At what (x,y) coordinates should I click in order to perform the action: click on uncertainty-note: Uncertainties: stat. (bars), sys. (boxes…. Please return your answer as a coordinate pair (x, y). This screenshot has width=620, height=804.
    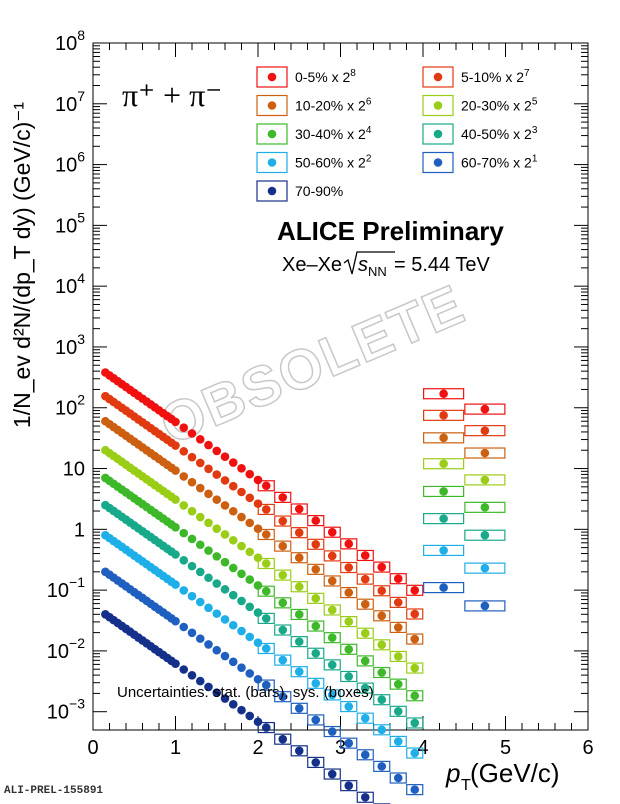
    Looking at the image, I should click on (245, 692).